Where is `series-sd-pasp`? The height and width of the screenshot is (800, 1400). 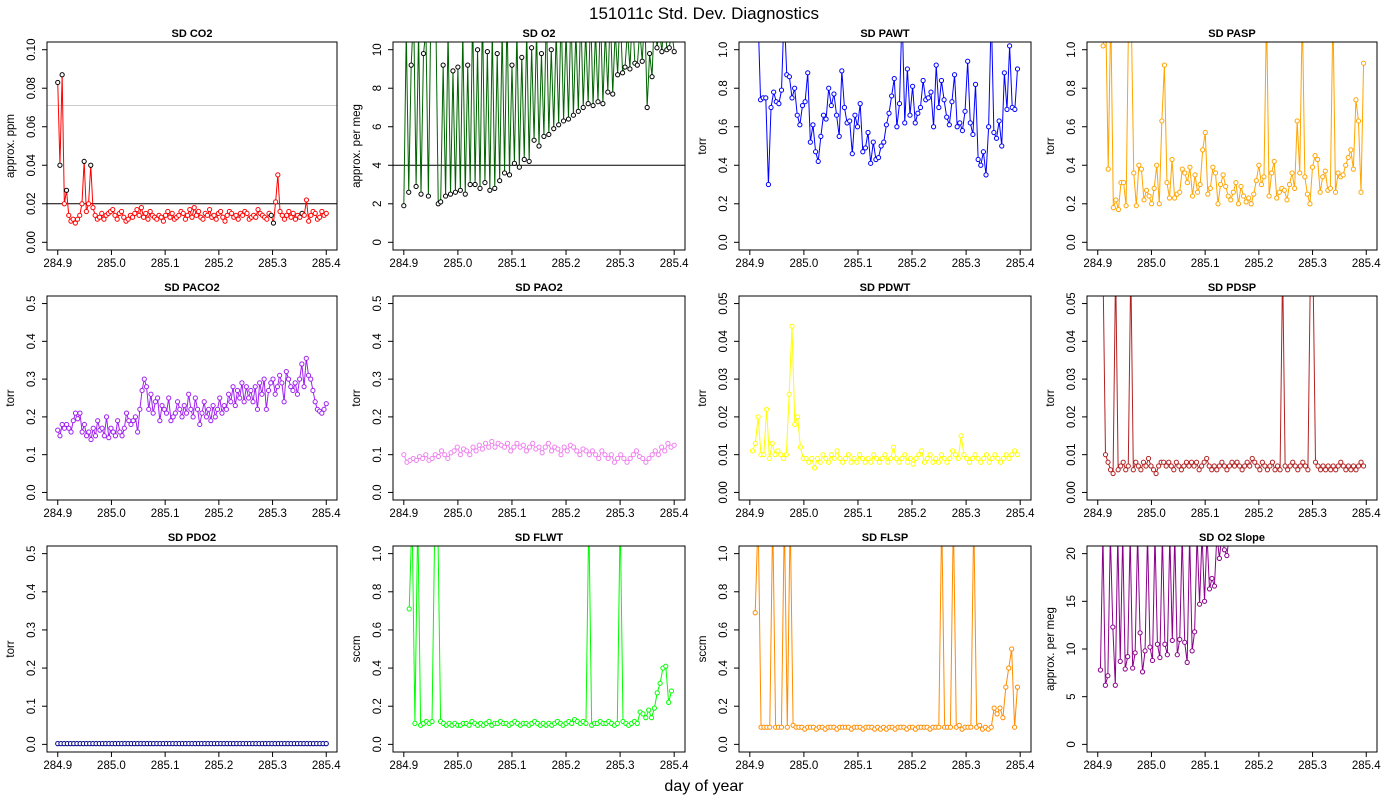
series-sd-pasp is located at coordinates (1233, 127).